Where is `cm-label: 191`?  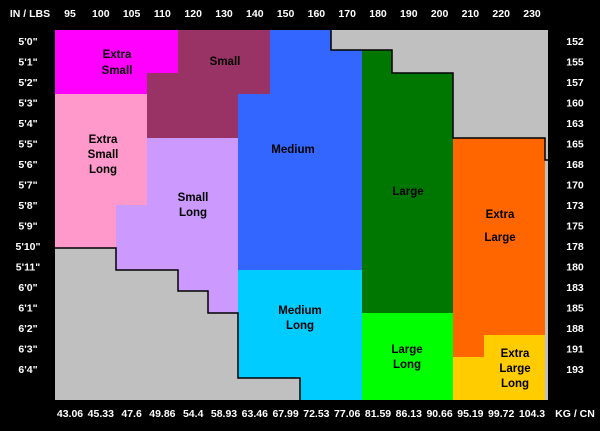 cm-label: 191 is located at coordinates (575, 349).